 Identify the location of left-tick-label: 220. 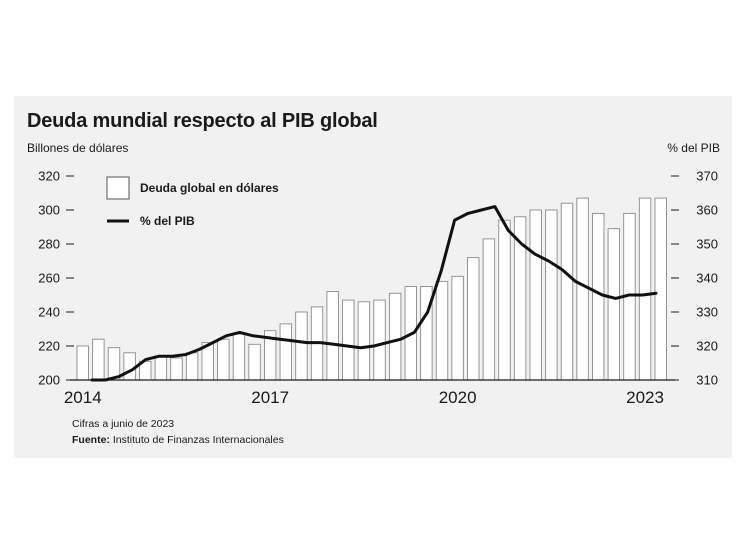
(49, 346).